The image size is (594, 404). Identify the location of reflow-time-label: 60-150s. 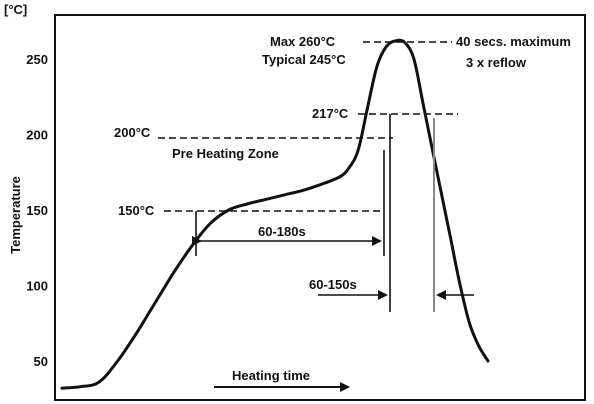
(333, 284).